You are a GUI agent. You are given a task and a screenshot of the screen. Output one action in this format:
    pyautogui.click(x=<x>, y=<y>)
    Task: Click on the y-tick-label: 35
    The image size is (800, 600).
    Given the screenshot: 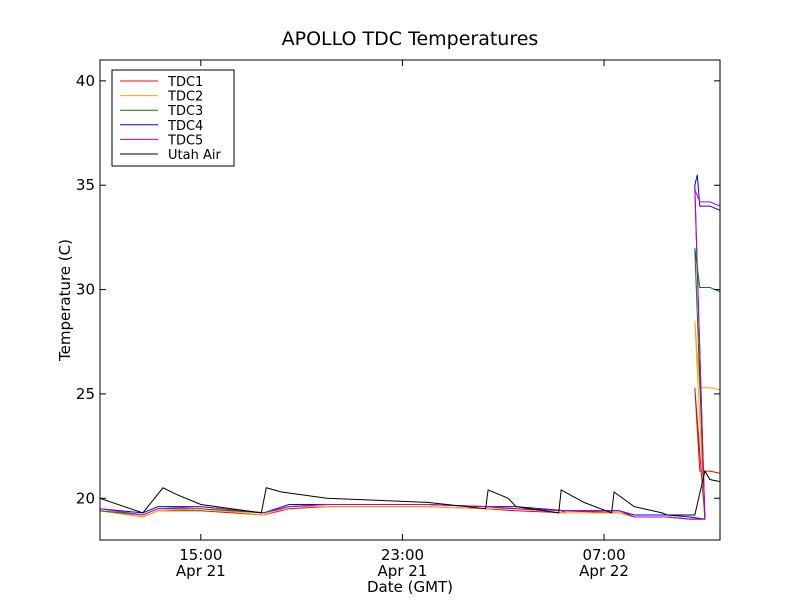 What is the action you would take?
    pyautogui.click(x=85, y=185)
    